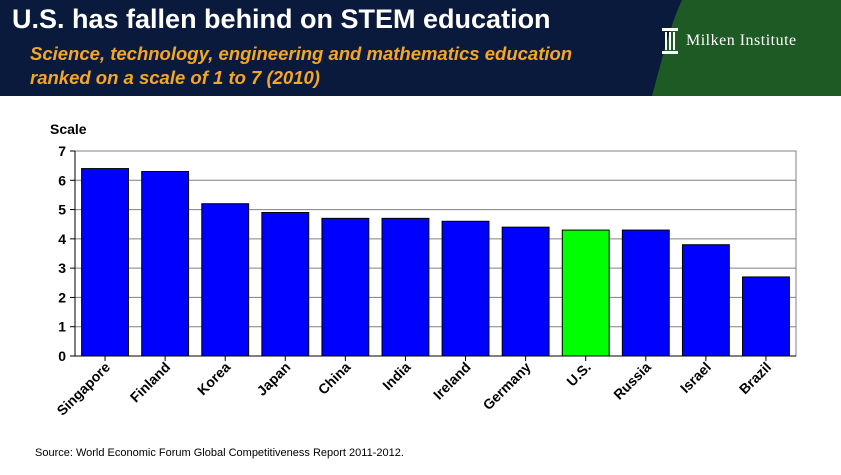  What do you see at coordinates (62, 180) in the screenshot?
I see `y-tick-label: 6` at bounding box center [62, 180].